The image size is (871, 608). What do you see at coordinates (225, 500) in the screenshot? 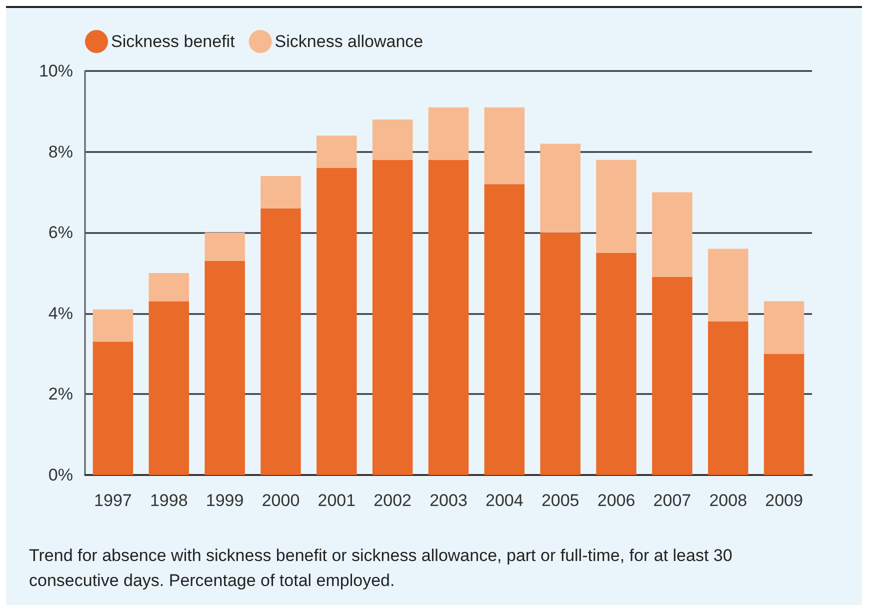
I see `x-tick-label: 1999` at bounding box center [225, 500].